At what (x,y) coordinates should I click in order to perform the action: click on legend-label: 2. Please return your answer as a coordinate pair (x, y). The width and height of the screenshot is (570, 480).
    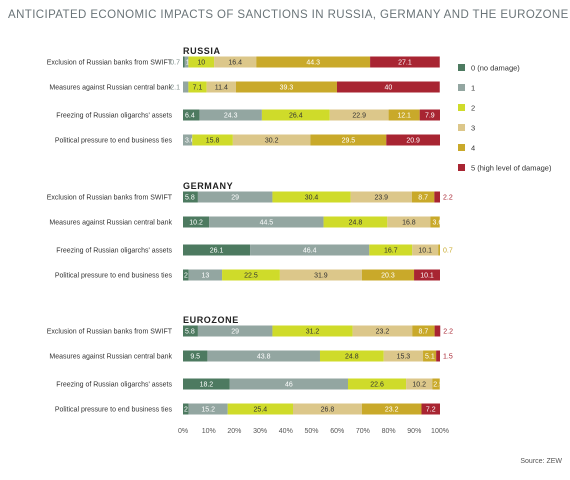
    Looking at the image, I should click on (473, 108).